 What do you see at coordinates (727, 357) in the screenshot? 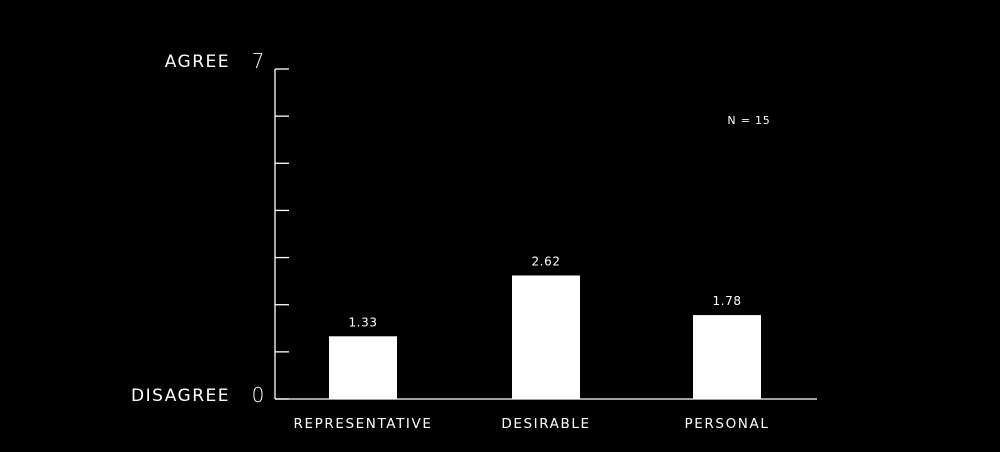
I see `bar-personal` at bounding box center [727, 357].